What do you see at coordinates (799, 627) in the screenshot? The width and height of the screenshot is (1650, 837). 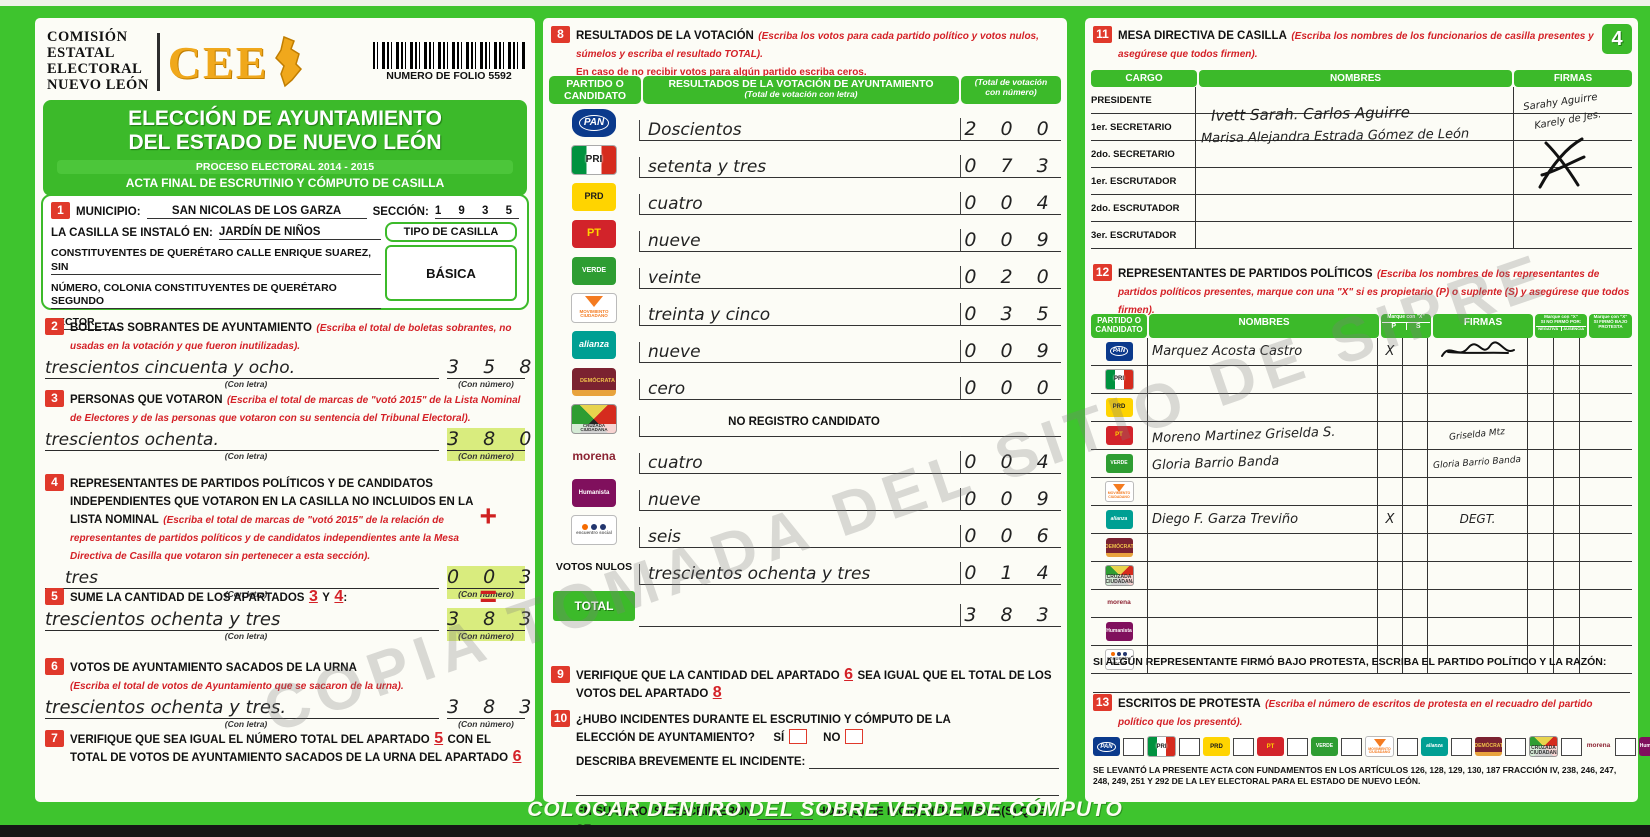 I see `total-letra-cell` at bounding box center [799, 627].